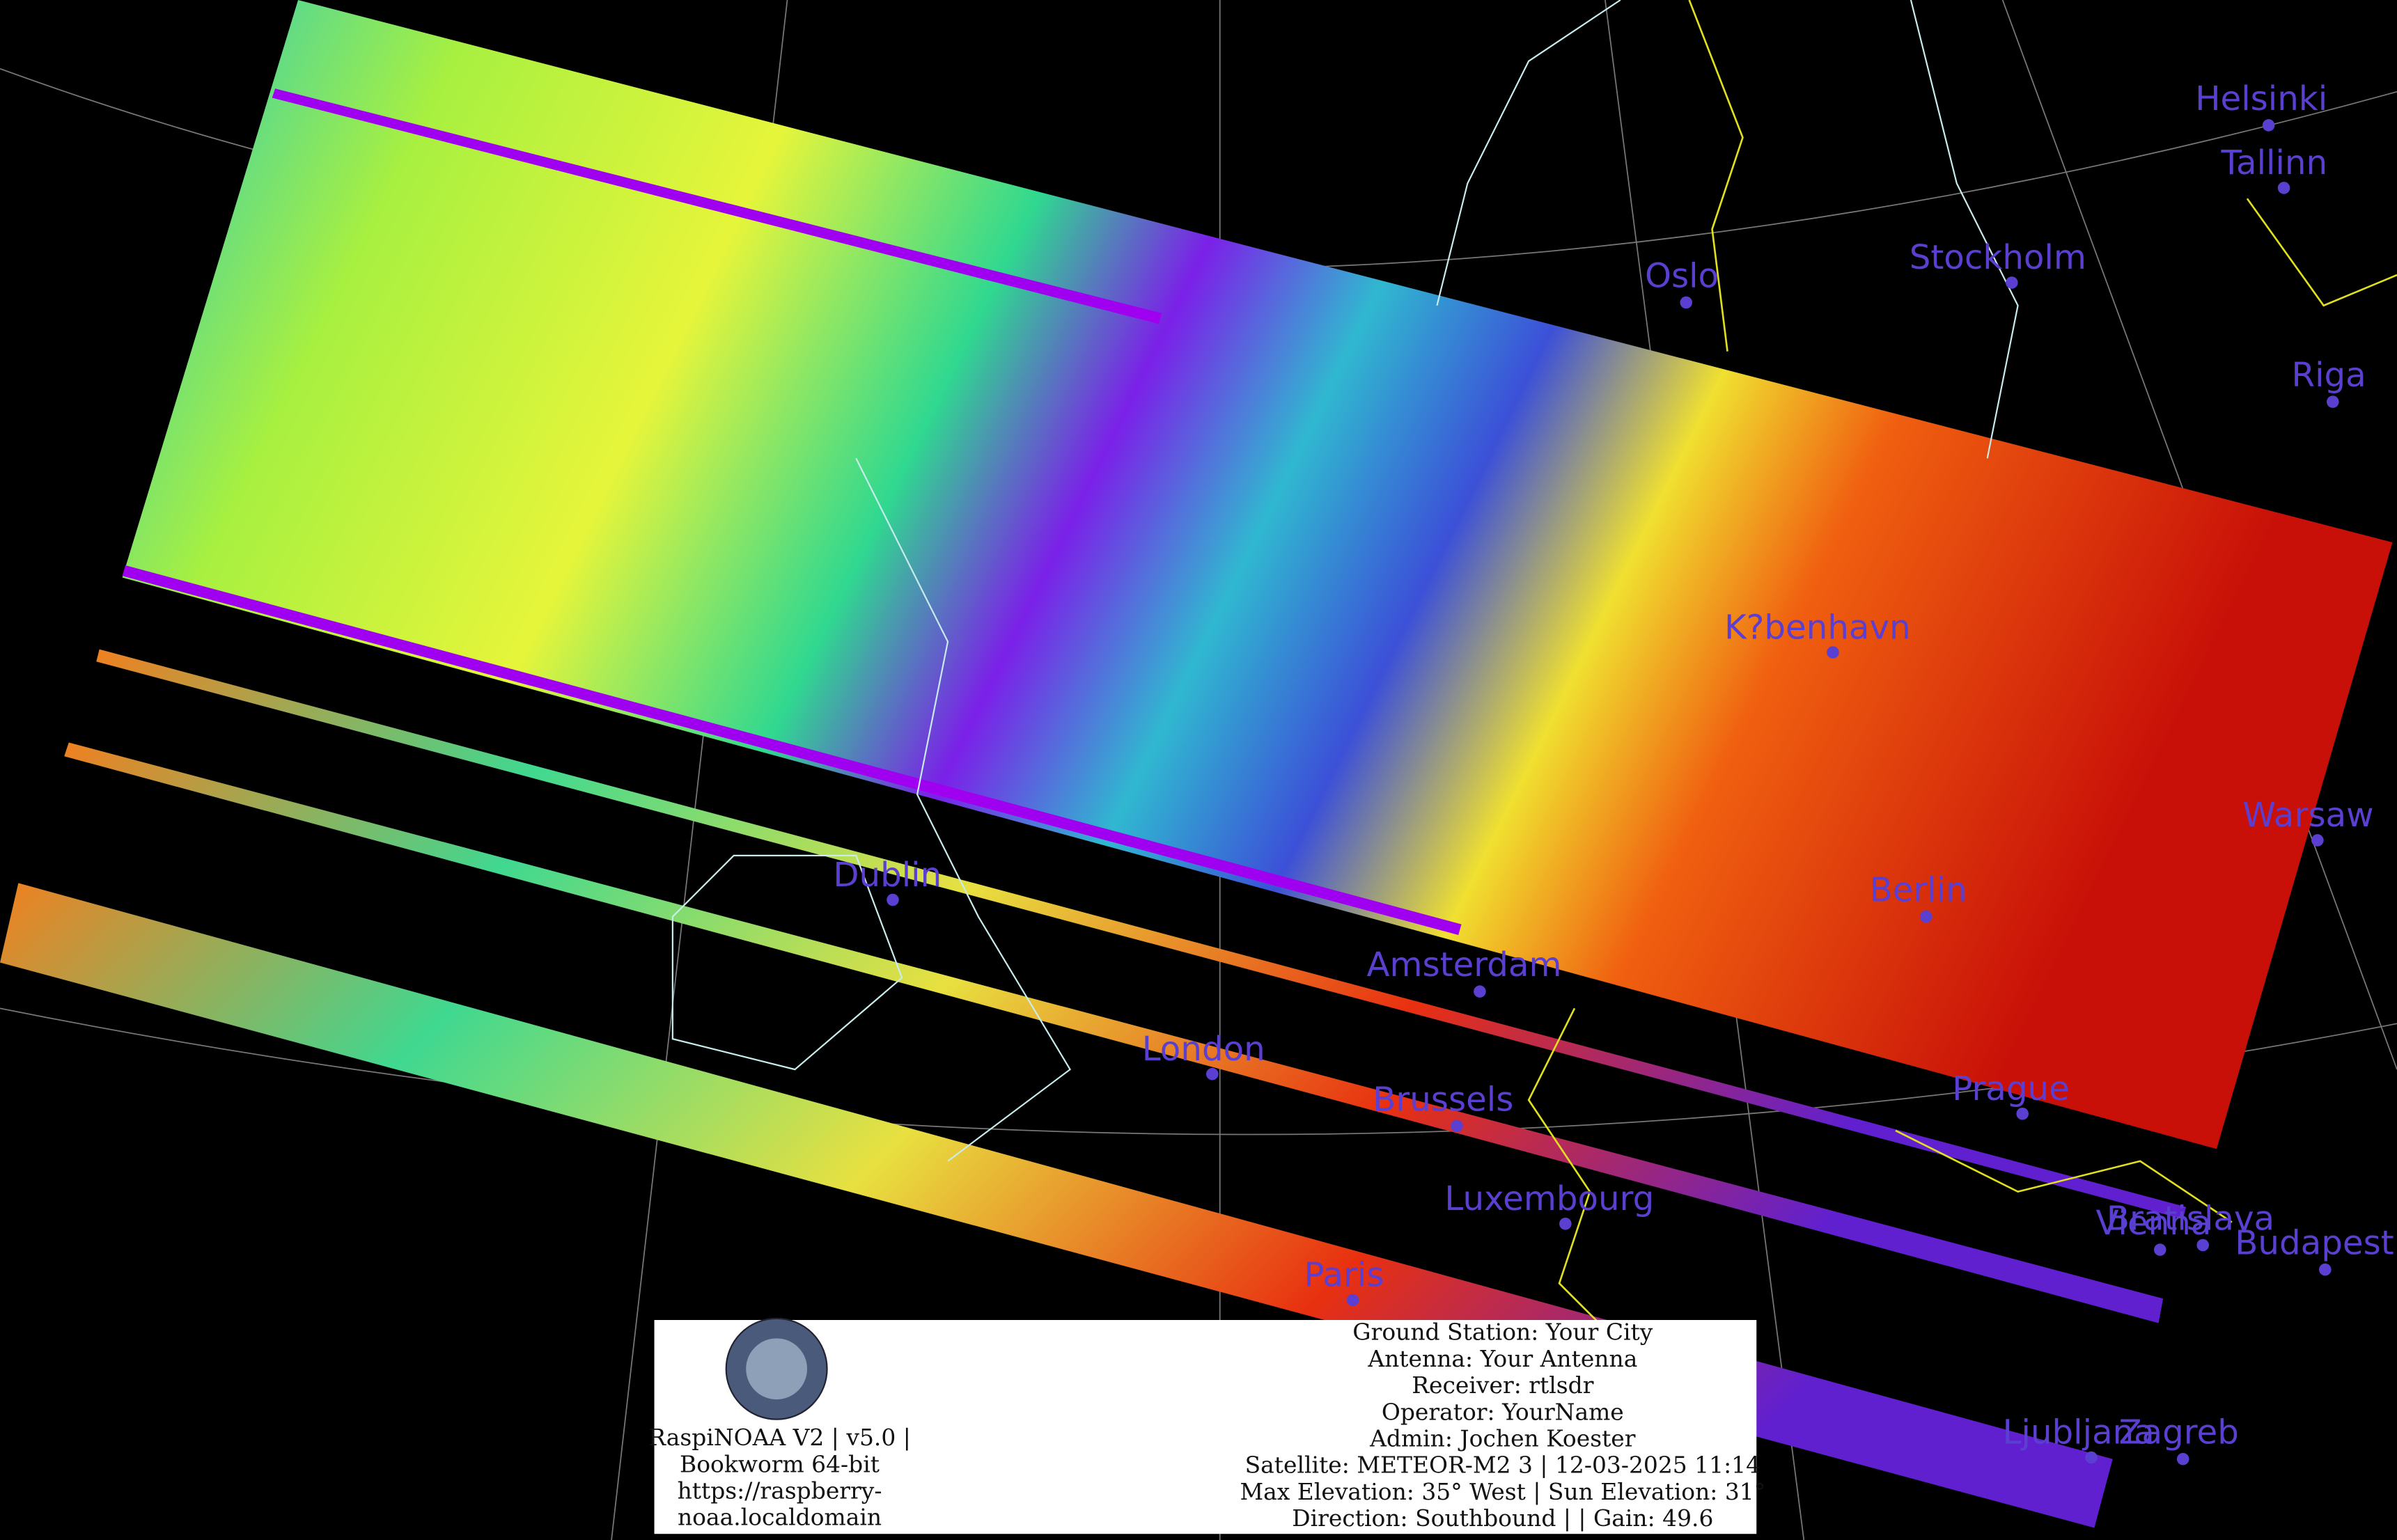 Image resolution: width=2397 pixels, height=1540 pixels. I want to click on info-left-line: noaa.localdomain, so click(780, 1517).